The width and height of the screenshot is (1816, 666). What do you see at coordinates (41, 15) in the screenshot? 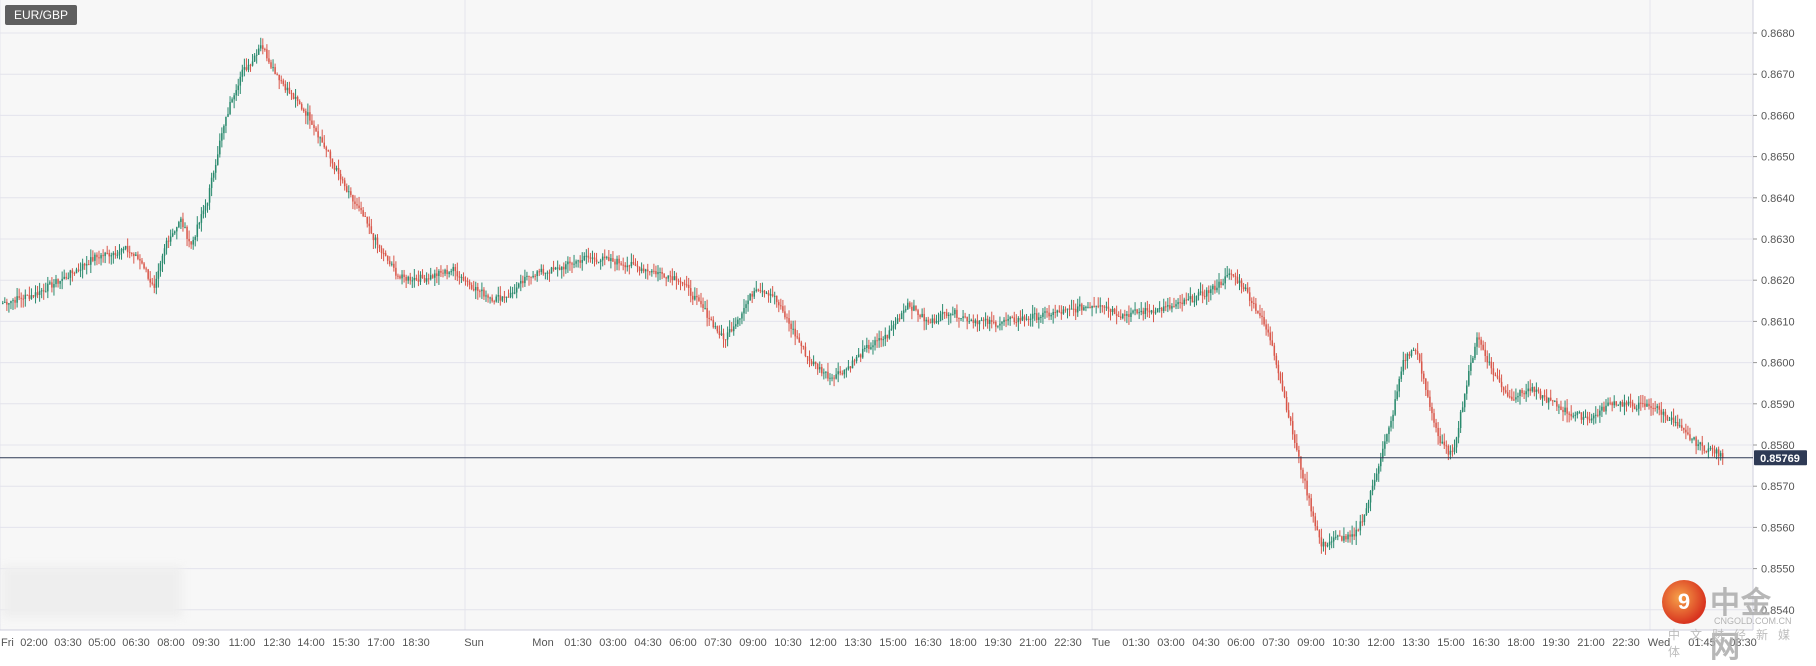
I see `symbol-label: EUR/GBP` at bounding box center [41, 15].